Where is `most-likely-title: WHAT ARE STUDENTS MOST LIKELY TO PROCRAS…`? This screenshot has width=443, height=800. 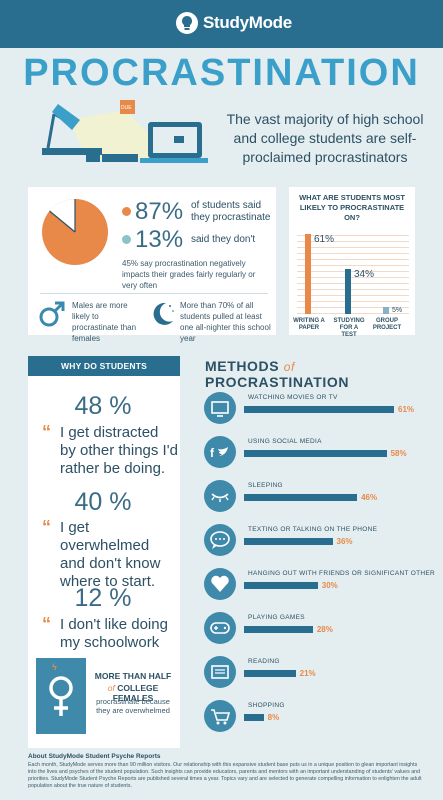
most-likely-title: WHAT ARE STUDENTS MOST LIKELY TO PROCRAS… is located at coordinates (352, 207).